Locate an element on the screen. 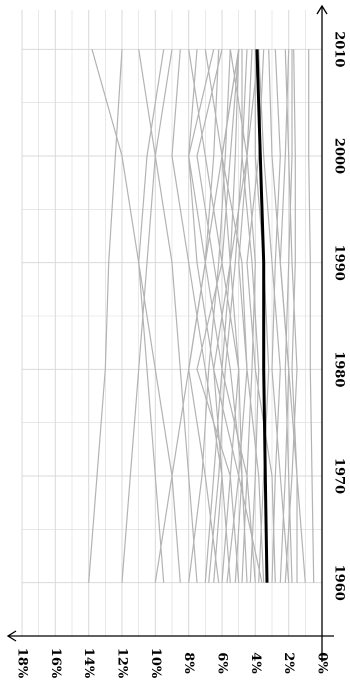 The image size is (350, 686). x-tick-label: 1960 is located at coordinates (339, 583).